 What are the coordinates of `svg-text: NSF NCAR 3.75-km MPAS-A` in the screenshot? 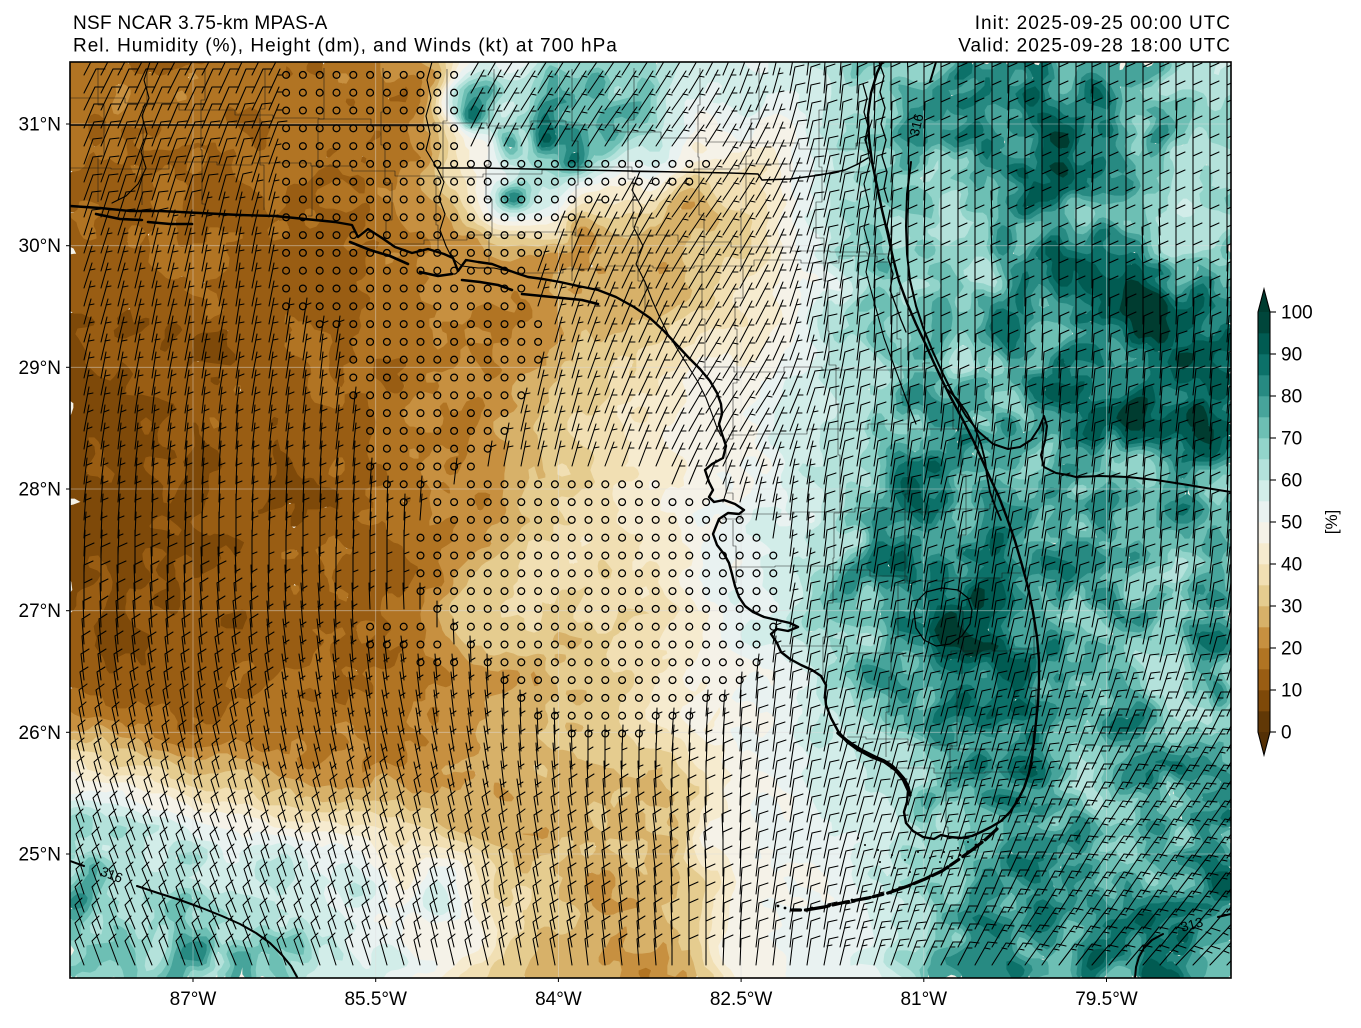 It's located at (200, 23).